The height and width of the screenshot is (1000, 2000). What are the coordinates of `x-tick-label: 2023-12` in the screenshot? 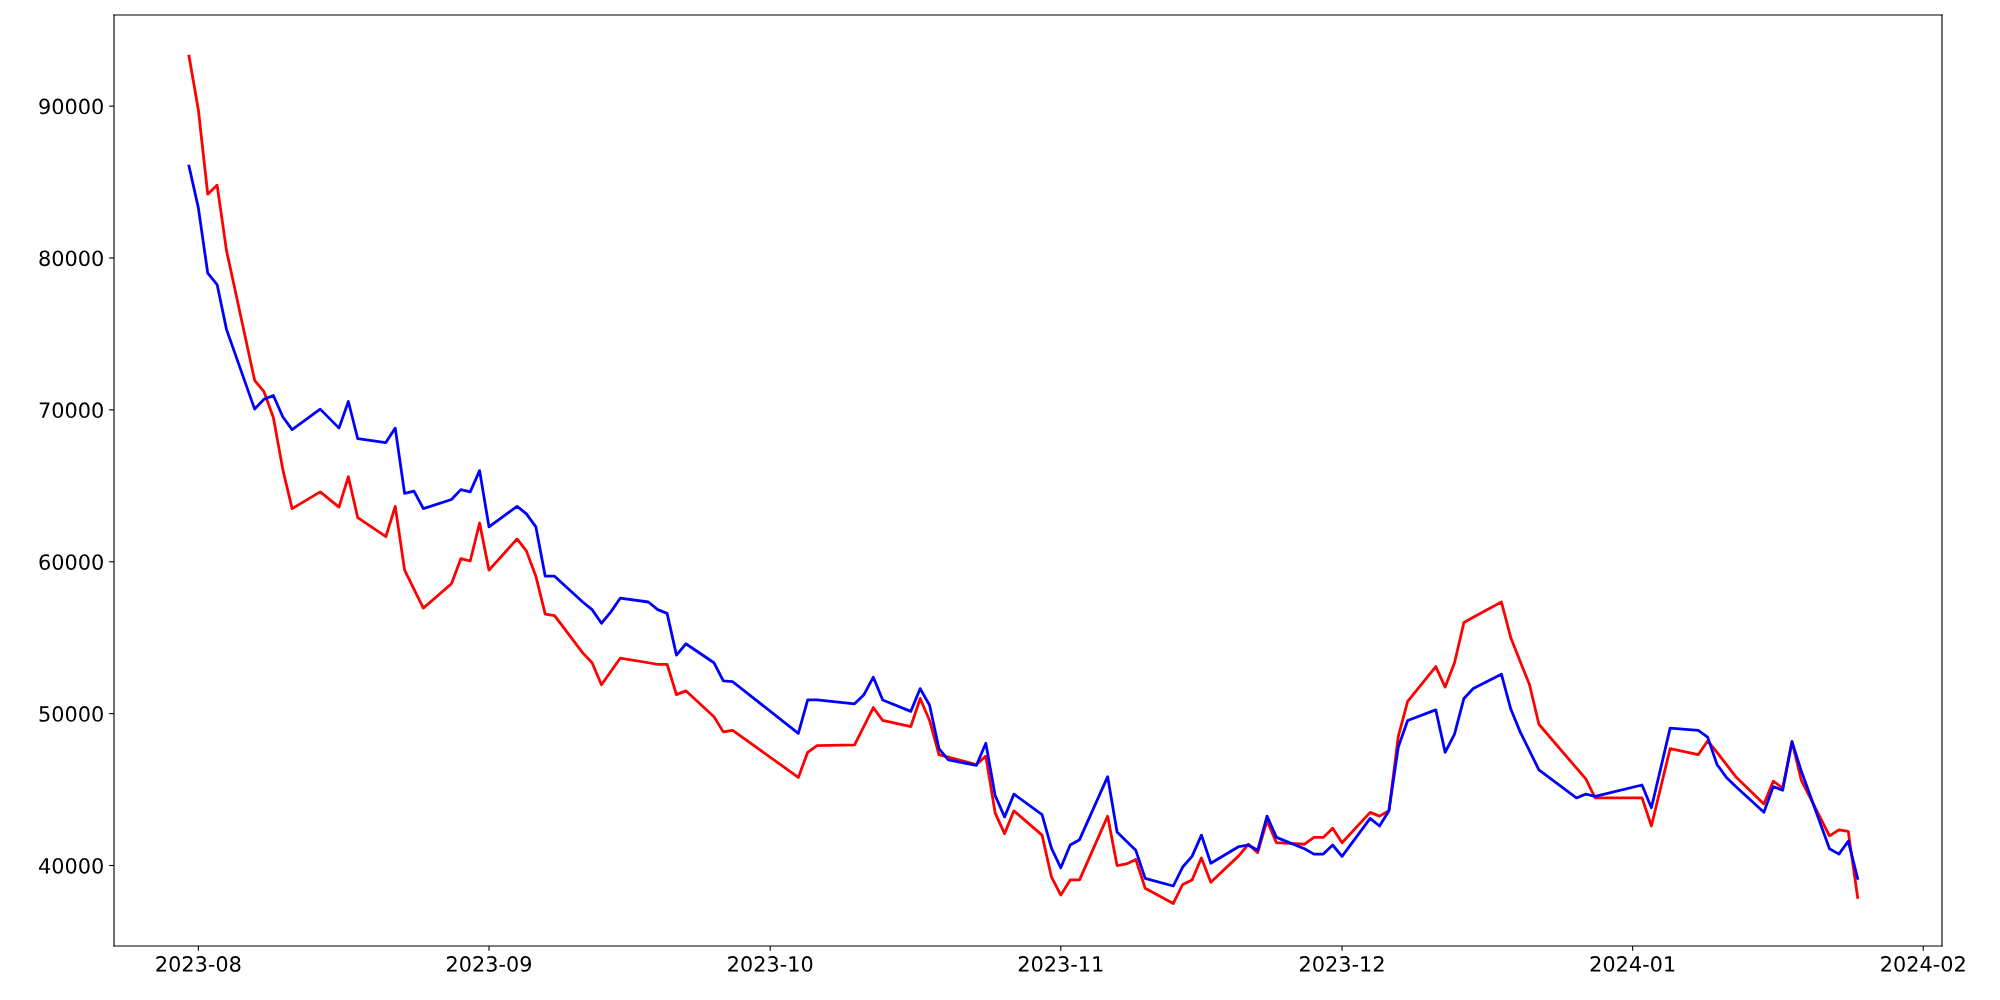 It's located at (1342, 964).